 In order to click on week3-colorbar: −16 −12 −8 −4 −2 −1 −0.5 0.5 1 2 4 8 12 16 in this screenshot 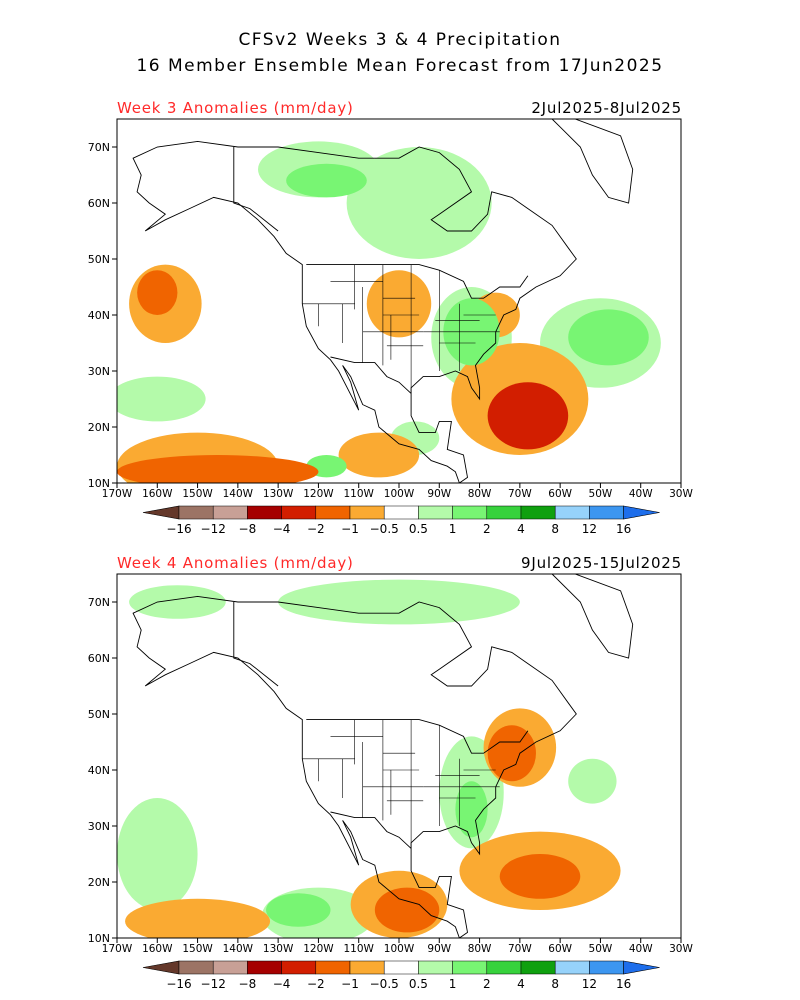, I will do `click(401, 520)`.